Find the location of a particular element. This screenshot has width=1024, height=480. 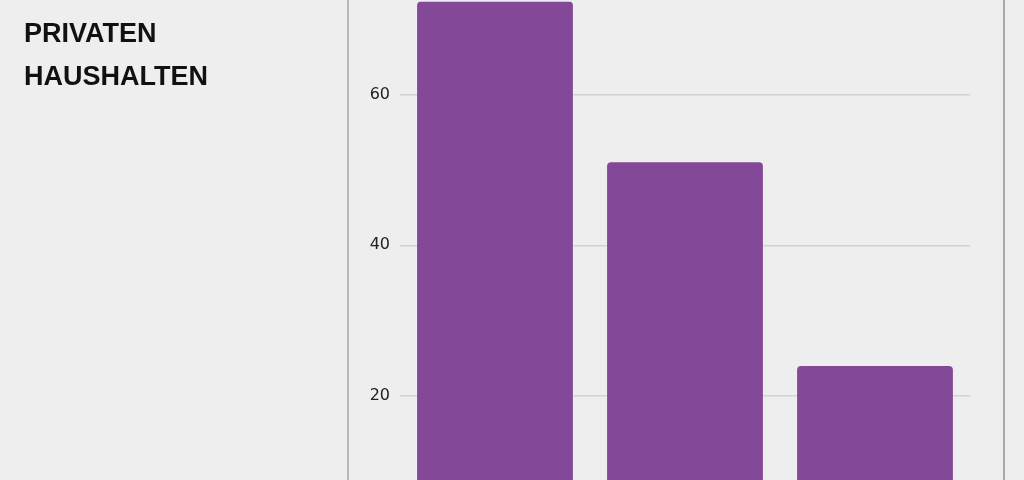

y-tick-label: 60 is located at coordinates (379, 93).